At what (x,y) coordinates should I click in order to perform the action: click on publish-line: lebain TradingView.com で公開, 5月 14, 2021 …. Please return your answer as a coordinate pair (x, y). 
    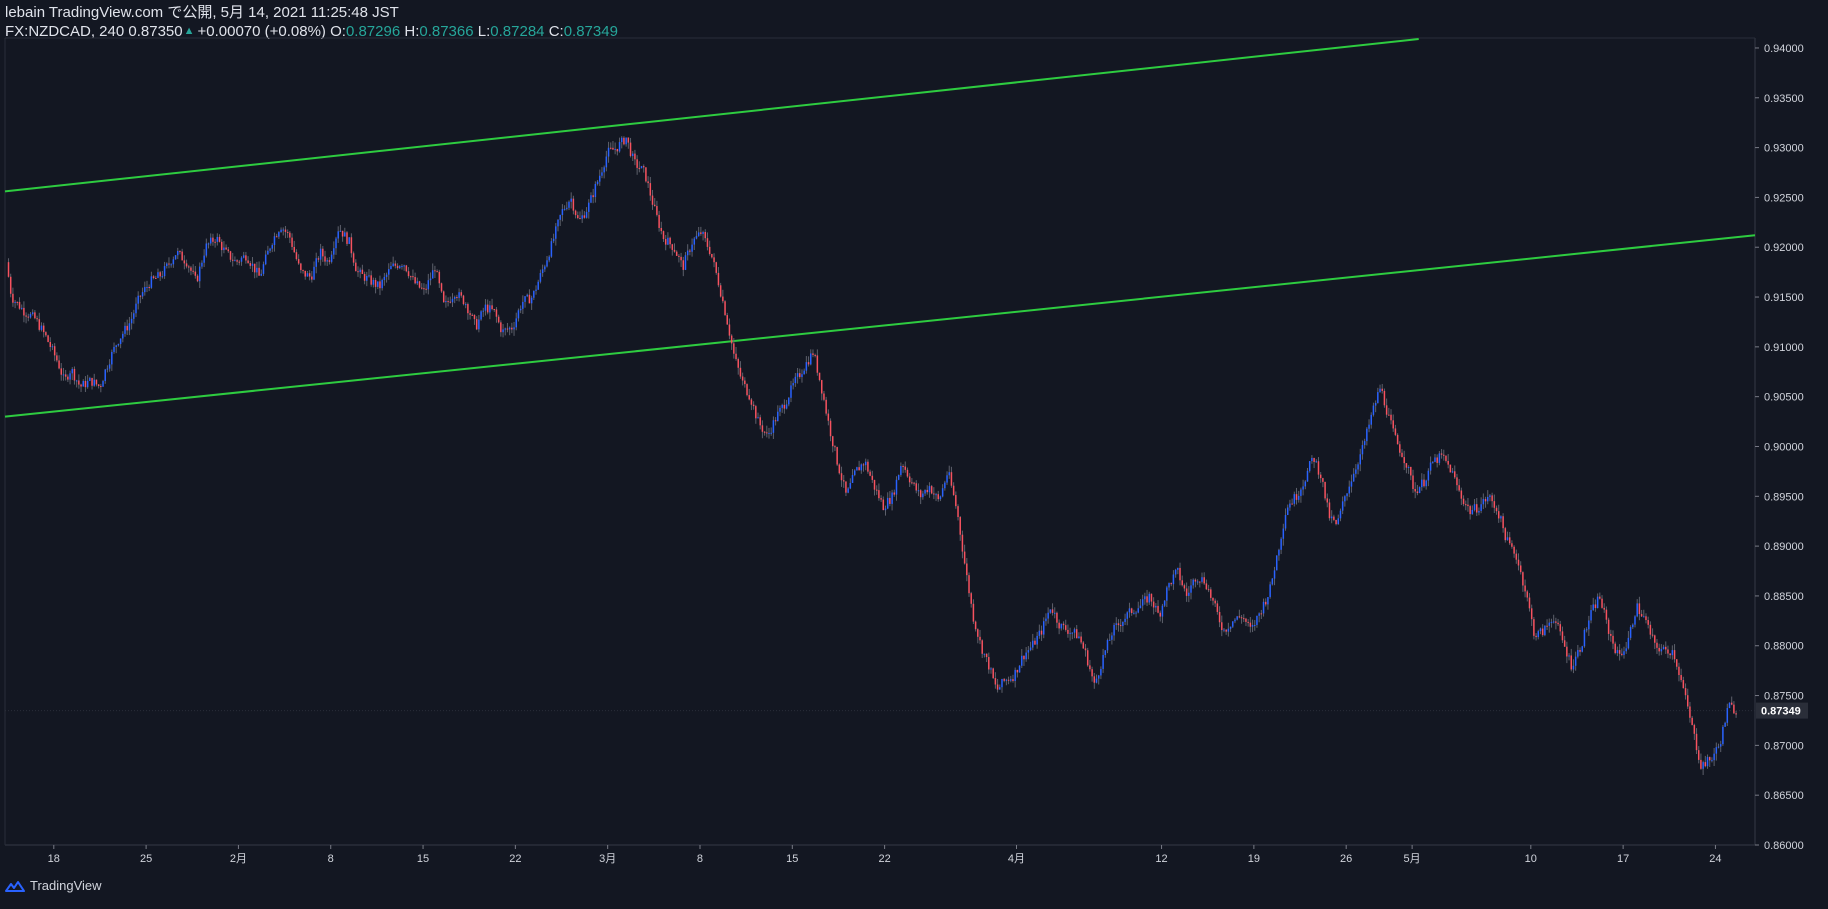
    Looking at the image, I should click on (202, 12).